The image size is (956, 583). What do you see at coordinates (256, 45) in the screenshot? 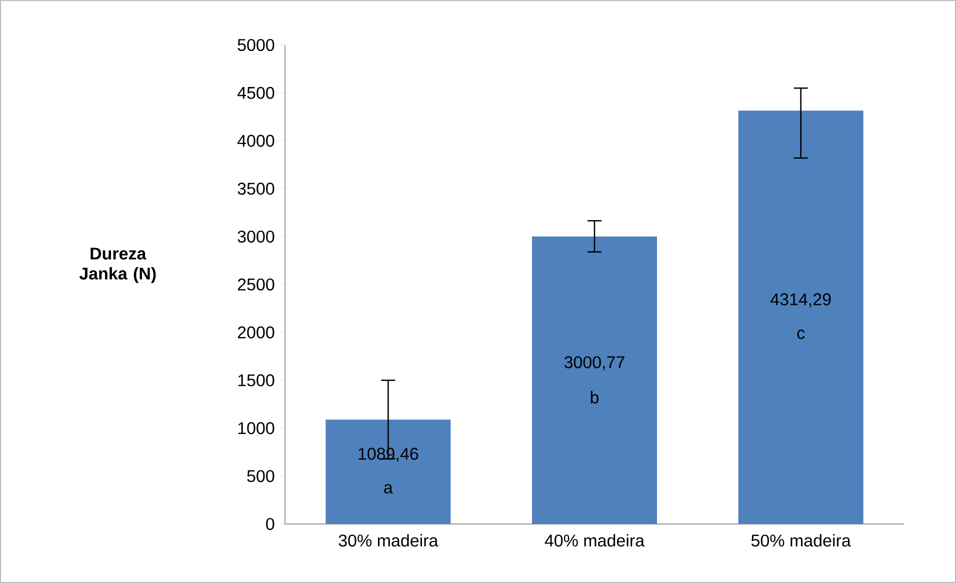
I see `y-tick-label: 5000` at bounding box center [256, 45].